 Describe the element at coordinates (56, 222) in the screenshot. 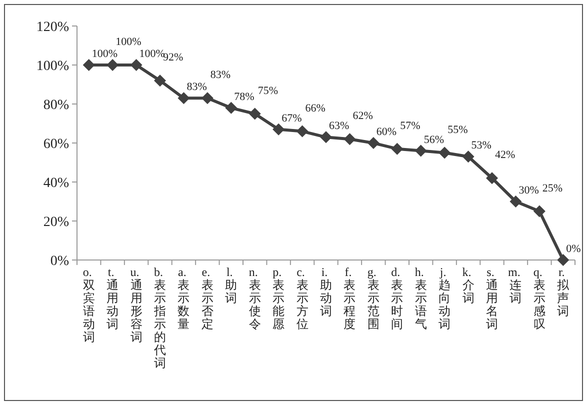

I see `y-tick-label: 20%` at that location.